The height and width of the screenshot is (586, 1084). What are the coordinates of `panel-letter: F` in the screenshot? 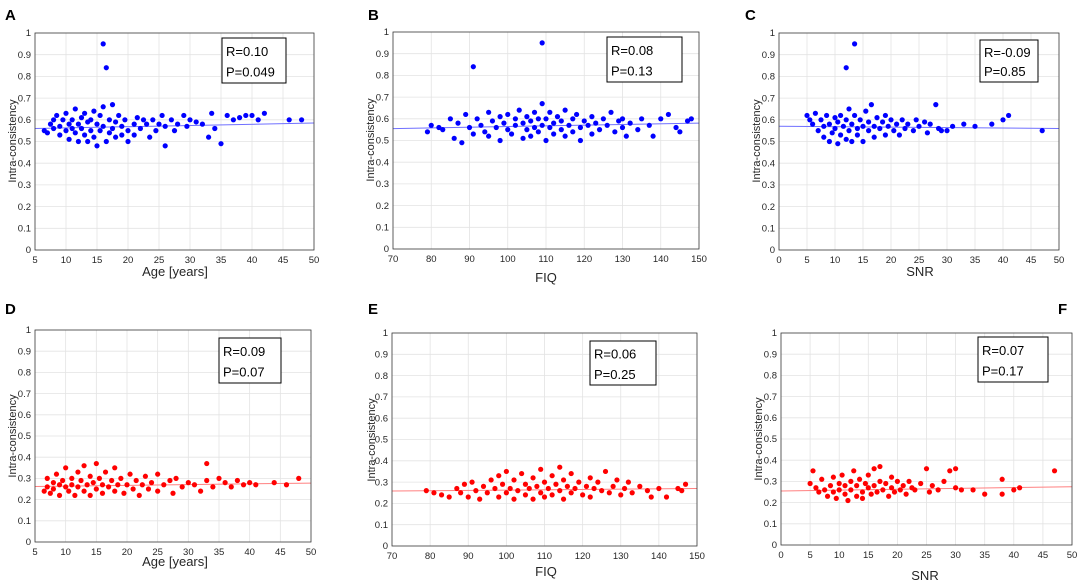 It's located at (1062, 309).